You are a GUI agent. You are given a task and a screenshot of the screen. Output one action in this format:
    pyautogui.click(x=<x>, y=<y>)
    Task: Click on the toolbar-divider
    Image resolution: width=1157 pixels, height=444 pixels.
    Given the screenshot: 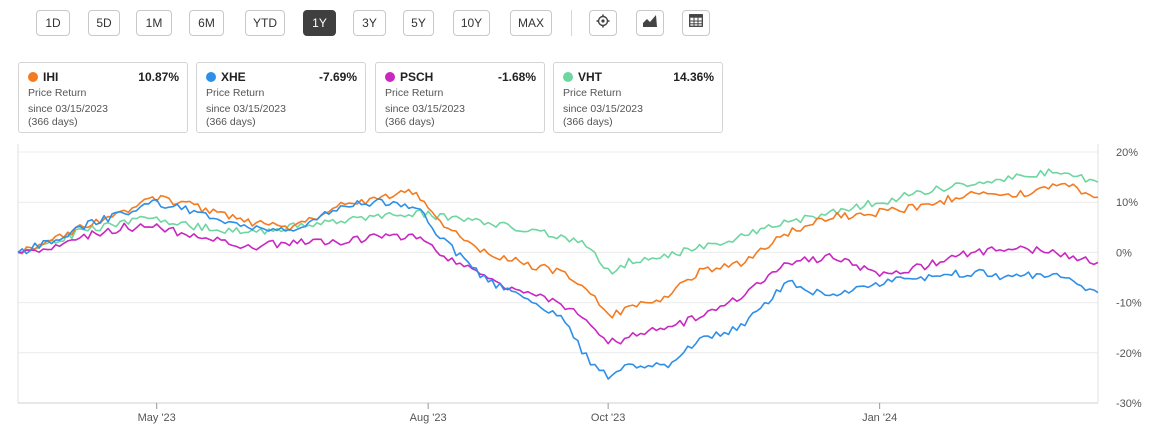 What is the action you would take?
    pyautogui.click(x=571, y=23)
    